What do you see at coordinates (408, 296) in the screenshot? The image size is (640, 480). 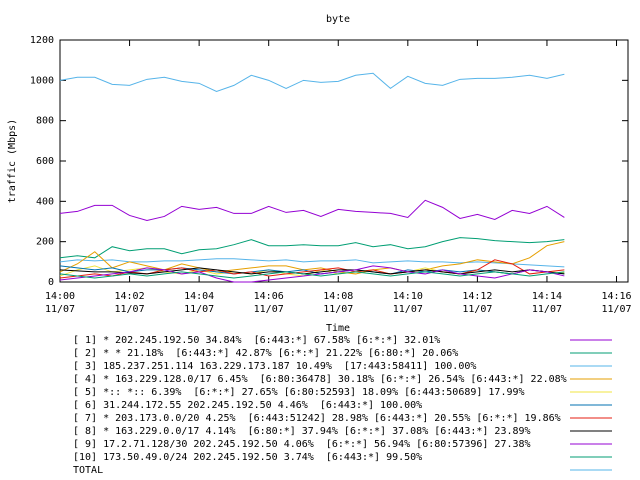 I see `x-tick-label: 14:10` at bounding box center [408, 296].